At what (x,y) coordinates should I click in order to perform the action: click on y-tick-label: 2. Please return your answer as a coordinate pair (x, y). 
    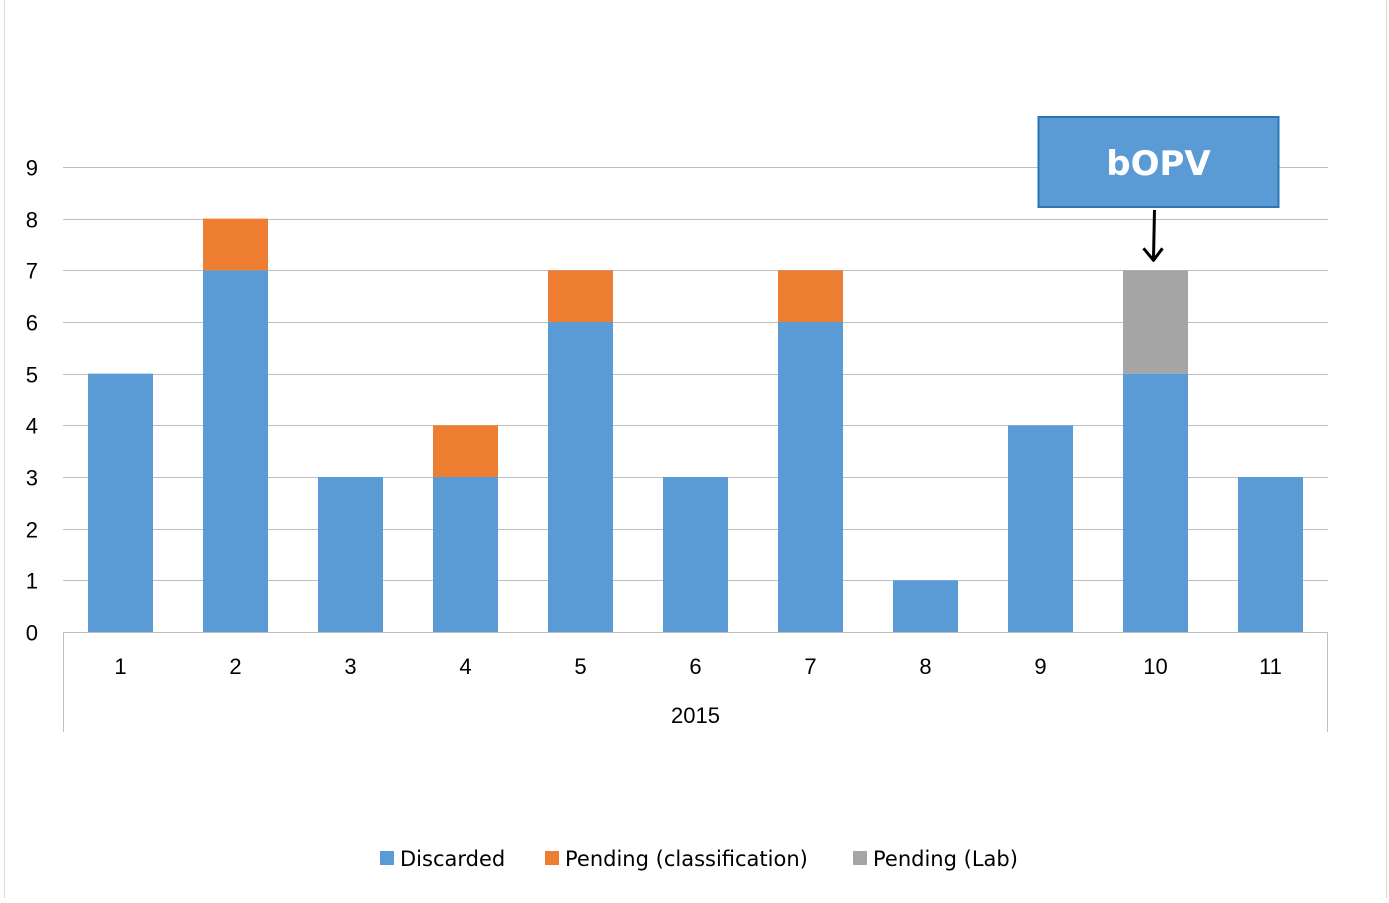
    Looking at the image, I should click on (32, 530).